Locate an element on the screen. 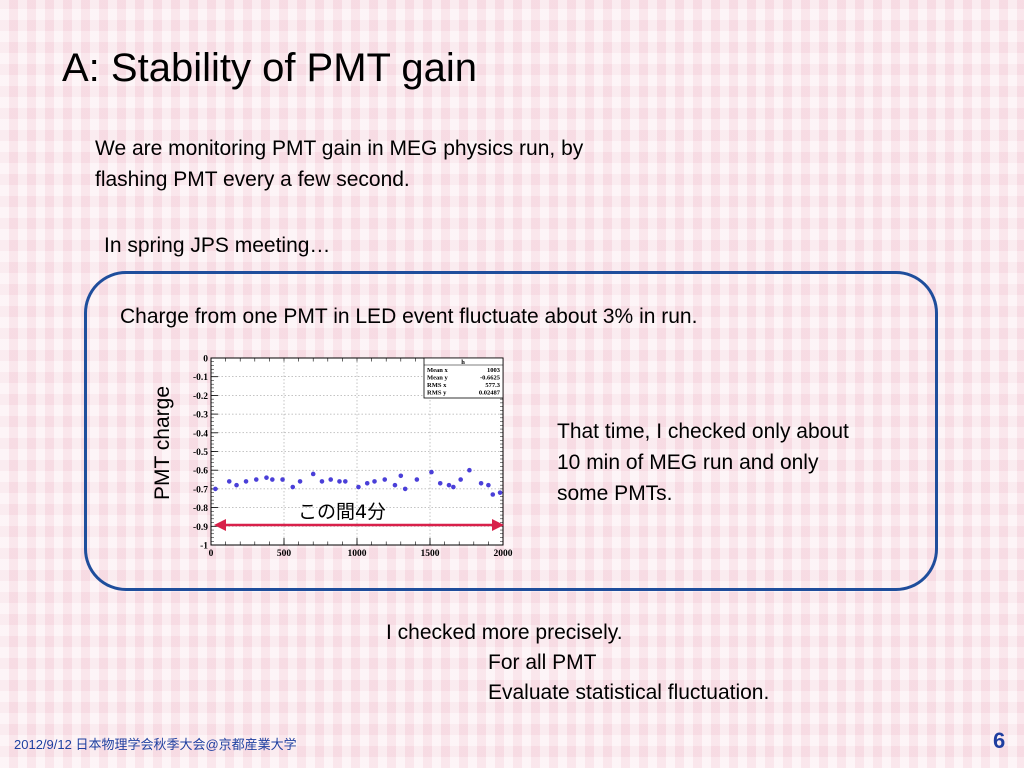 This screenshot has height=768, width=1024. y-tick-label: -0.4 is located at coordinates (200, 434).